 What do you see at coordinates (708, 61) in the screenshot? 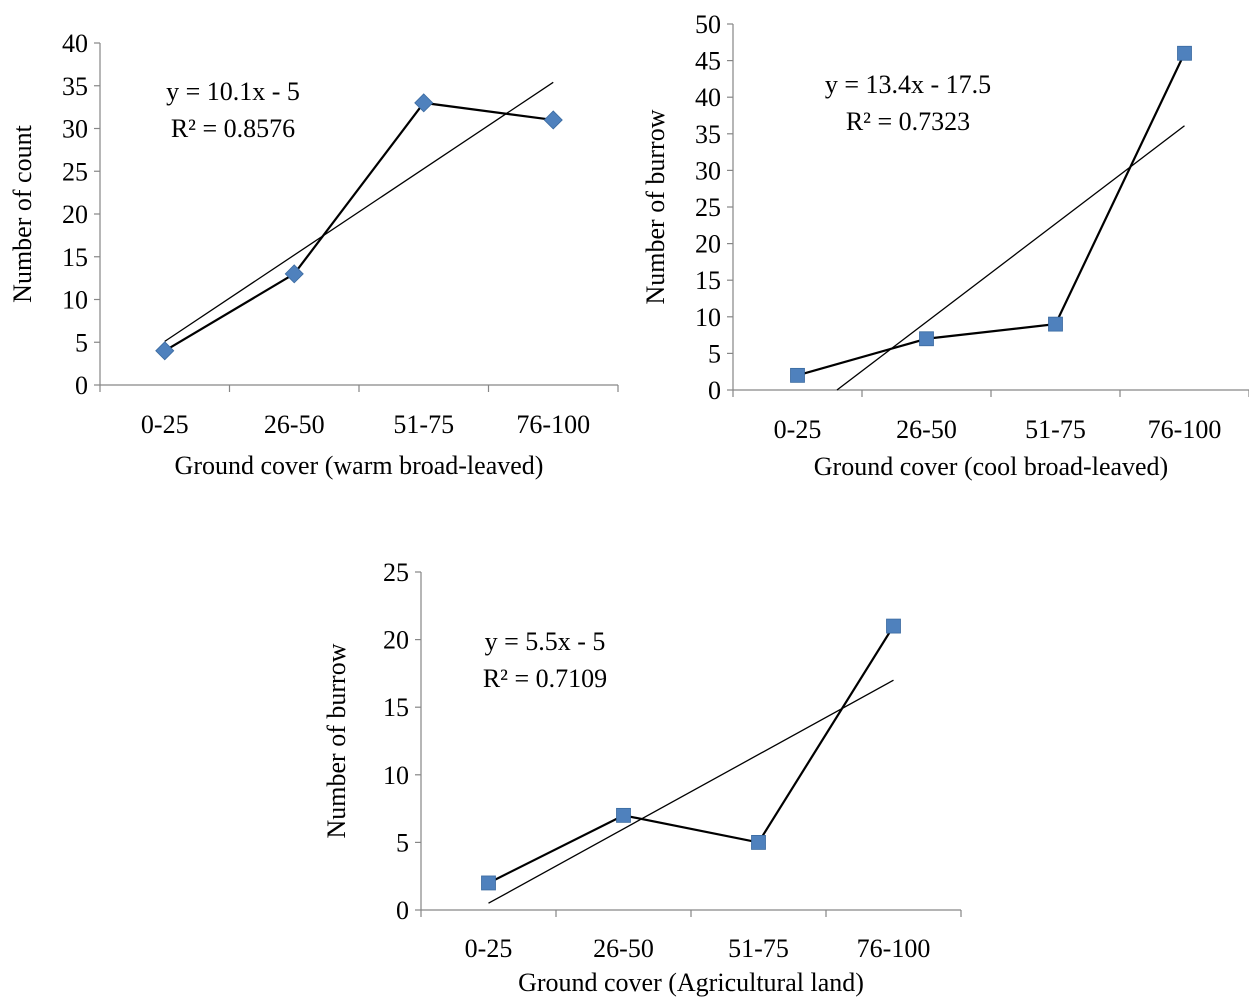
I see `y-tick-label: 45` at bounding box center [708, 61].